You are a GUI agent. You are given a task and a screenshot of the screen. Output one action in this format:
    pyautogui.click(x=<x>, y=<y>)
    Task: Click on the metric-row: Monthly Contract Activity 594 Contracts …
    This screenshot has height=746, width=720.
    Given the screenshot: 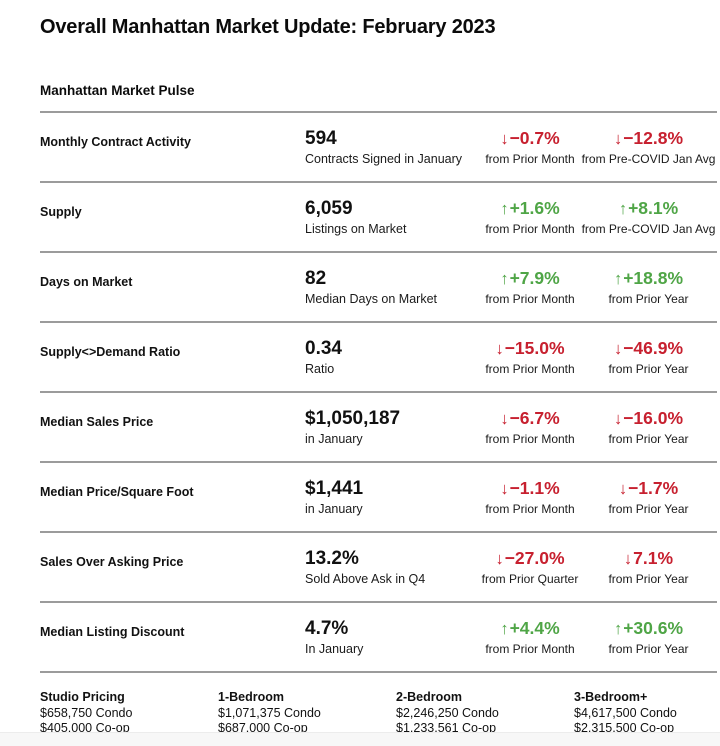 What is the action you would take?
    pyautogui.click(x=378, y=146)
    